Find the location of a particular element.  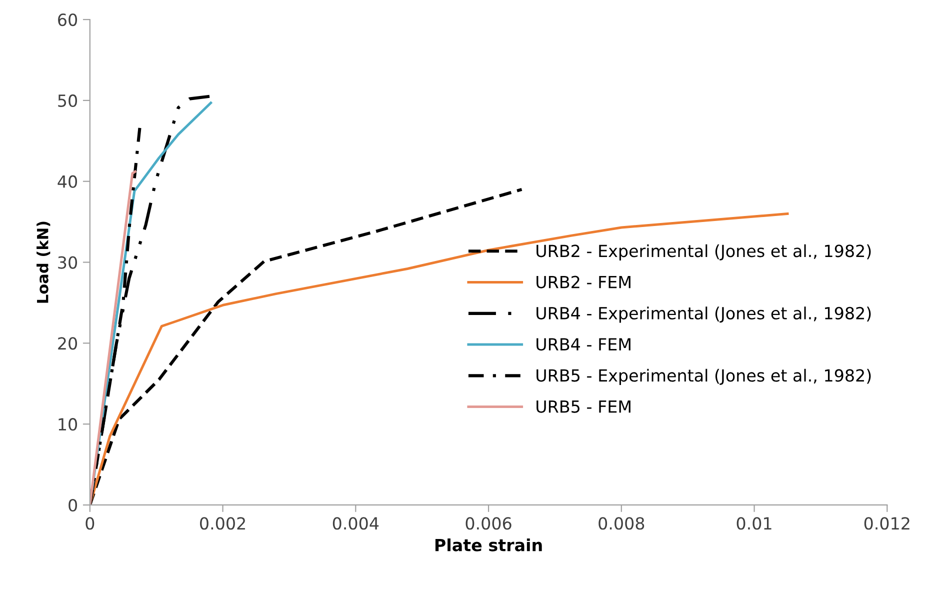

legend-label: URB4 - FEM is located at coordinates (583, 344).